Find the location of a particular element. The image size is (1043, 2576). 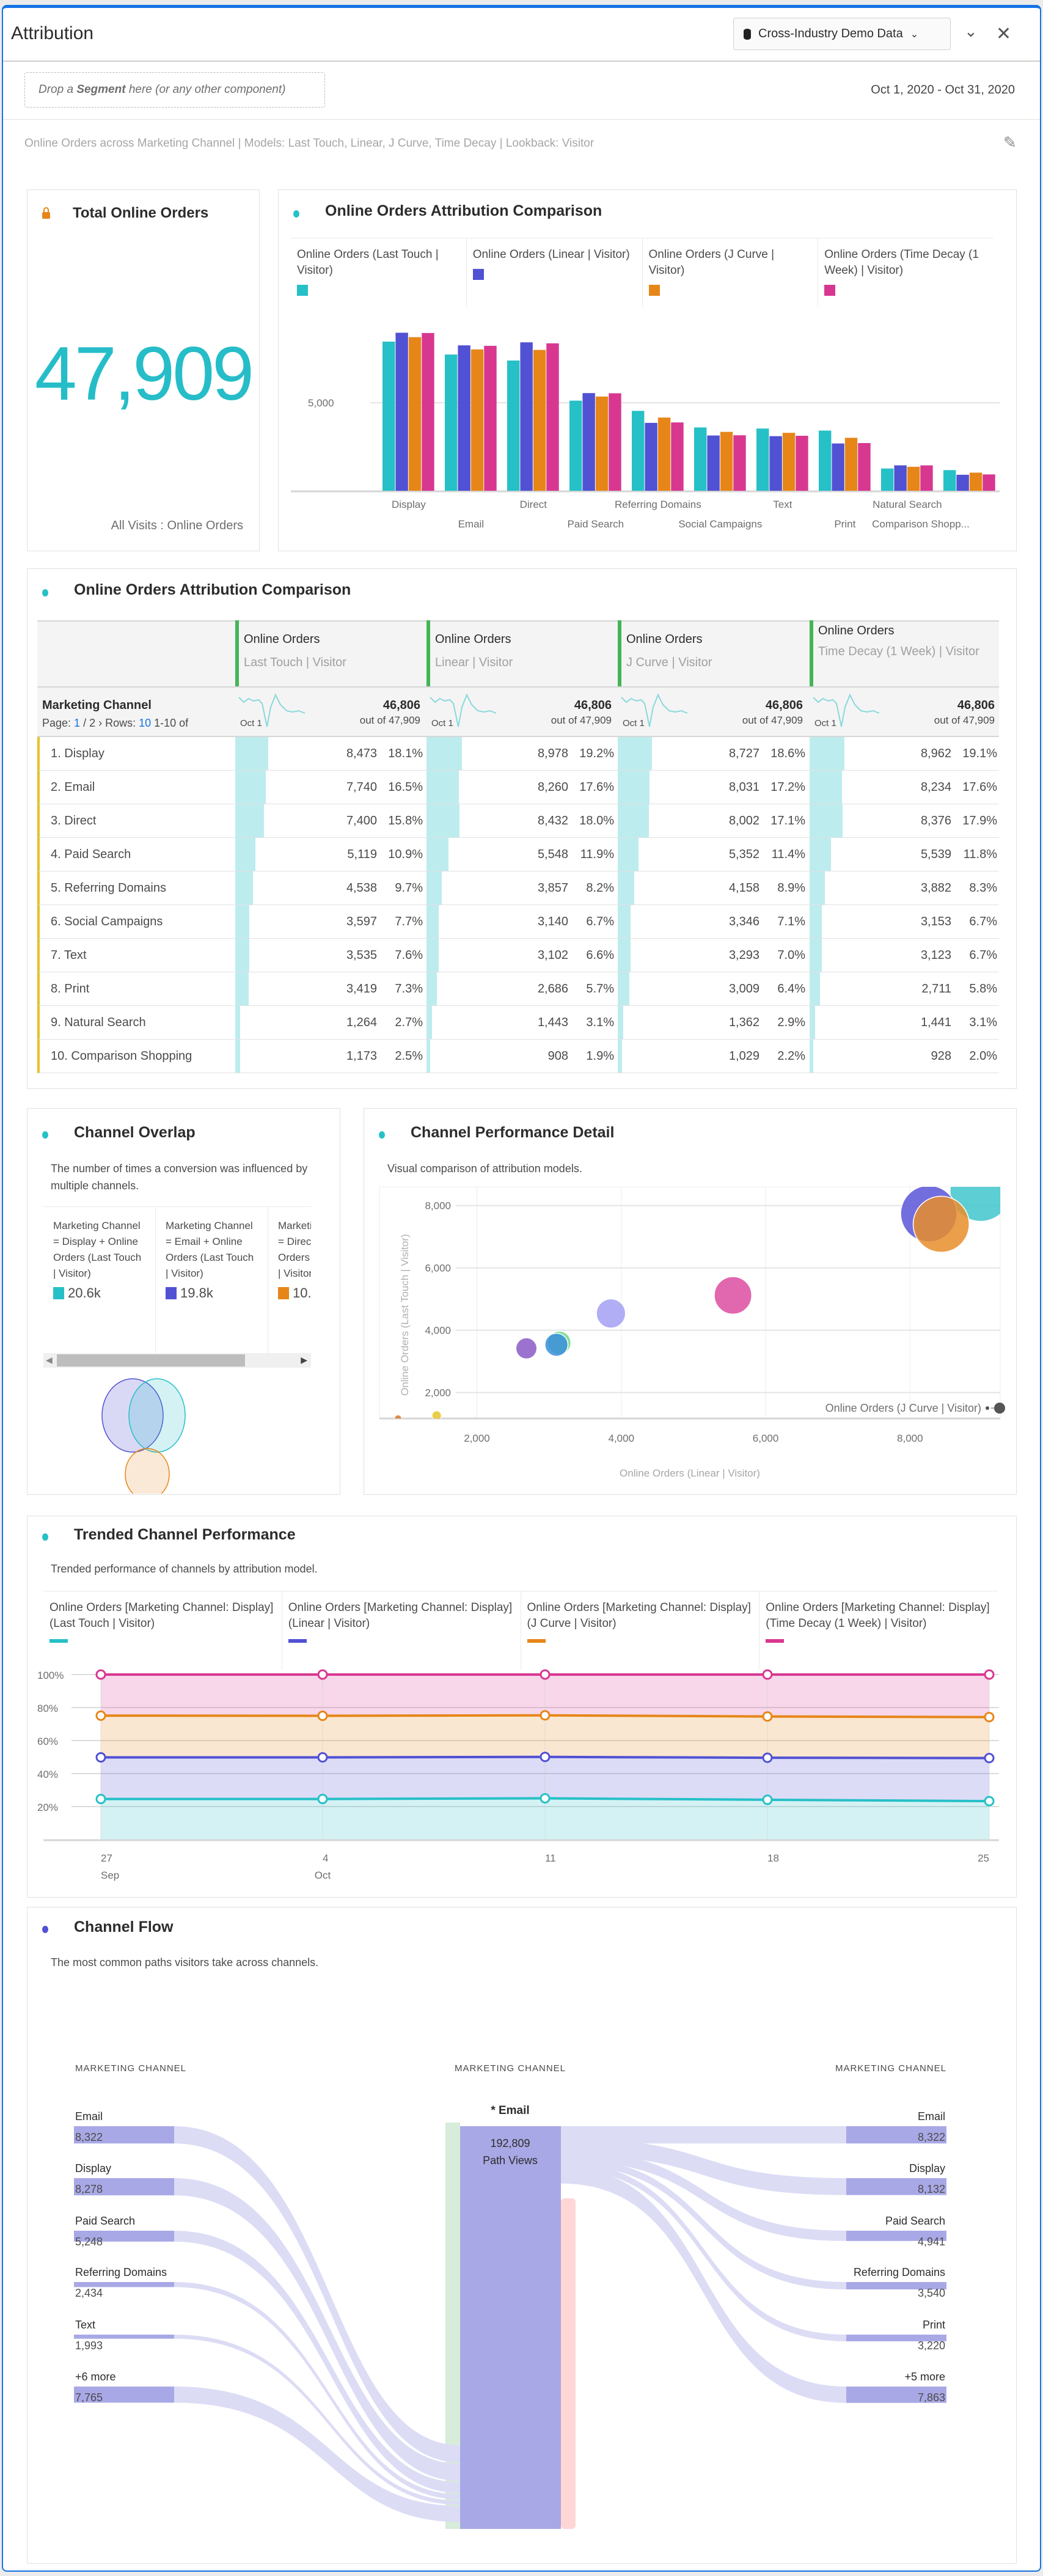

next-page-icon: › is located at coordinates (100, 723).